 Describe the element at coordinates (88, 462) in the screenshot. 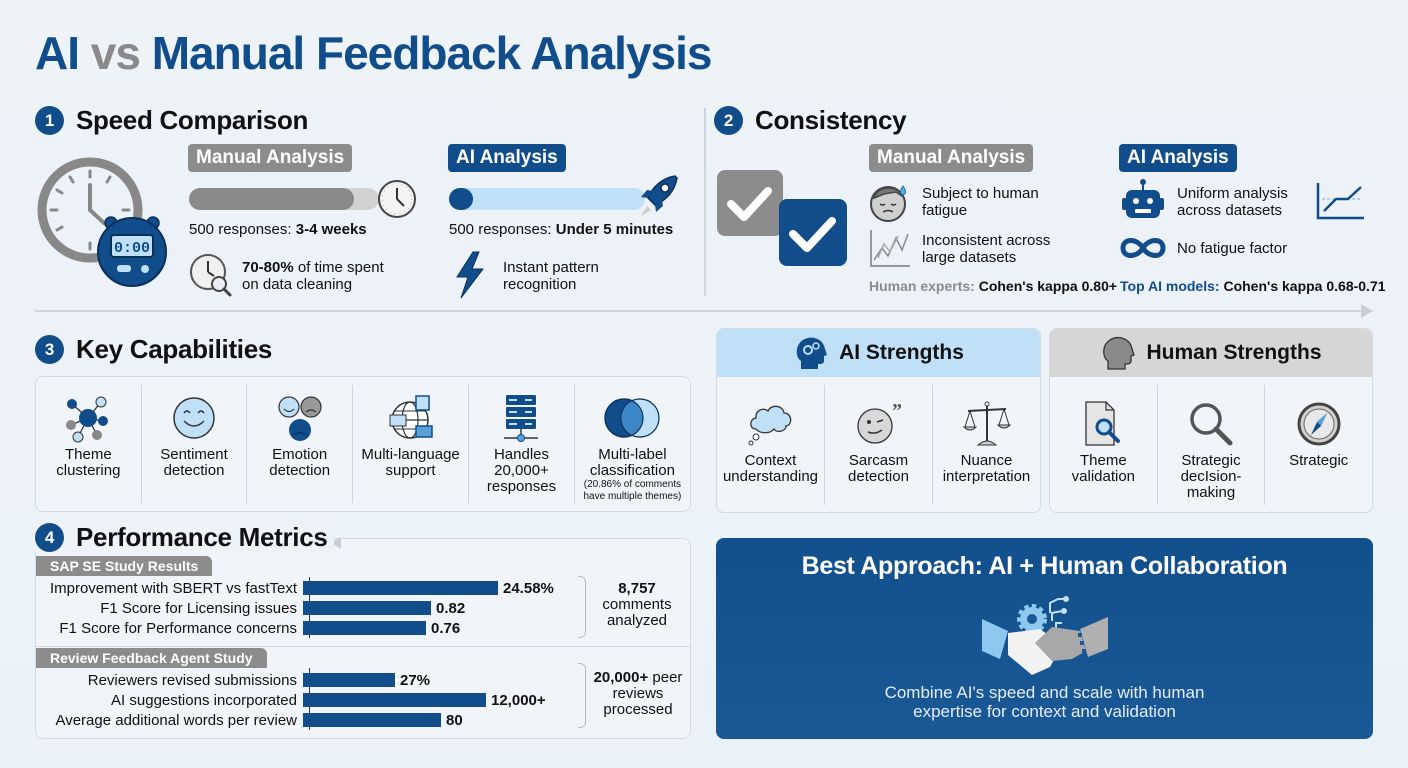

I see `capability-label: Theme clustering` at that location.